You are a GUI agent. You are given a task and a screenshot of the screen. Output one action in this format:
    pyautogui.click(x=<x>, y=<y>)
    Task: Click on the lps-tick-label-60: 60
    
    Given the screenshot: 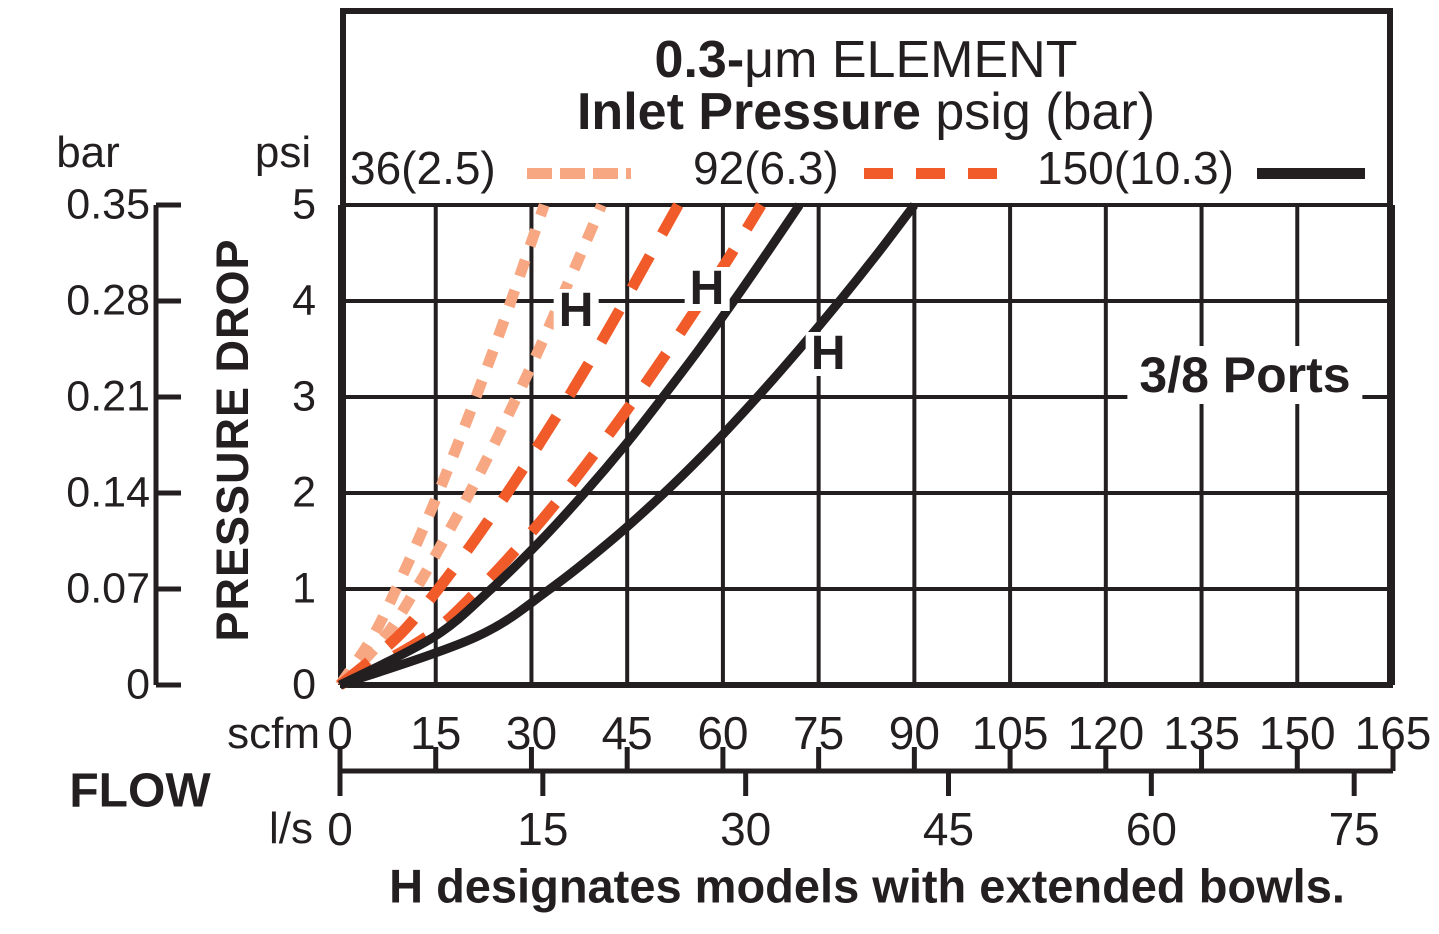 What is the action you would take?
    pyautogui.click(x=1151, y=829)
    